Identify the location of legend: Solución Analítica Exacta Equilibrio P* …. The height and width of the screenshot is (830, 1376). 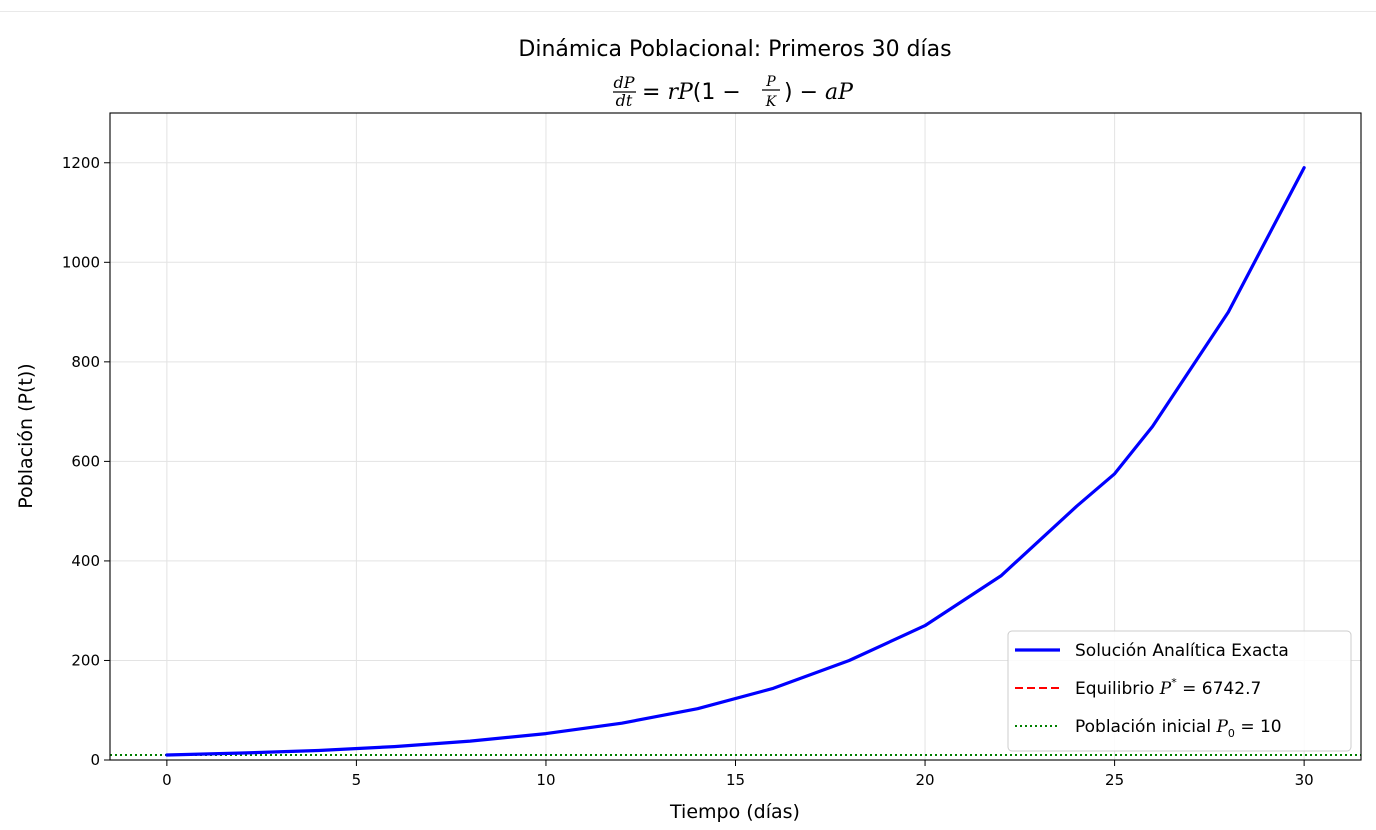
(1179, 691).